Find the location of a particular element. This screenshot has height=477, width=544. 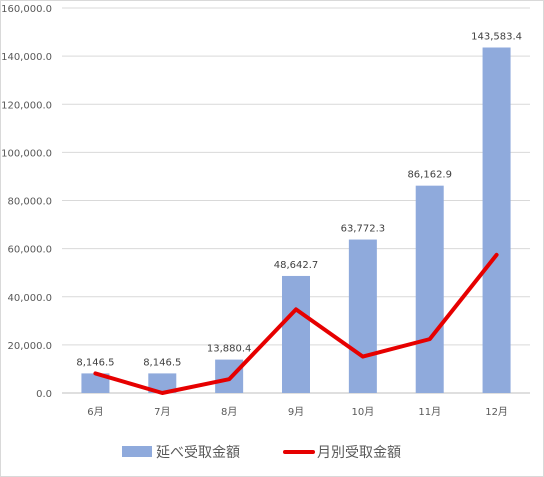

x-tick-label: 12月 is located at coordinates (496, 412).